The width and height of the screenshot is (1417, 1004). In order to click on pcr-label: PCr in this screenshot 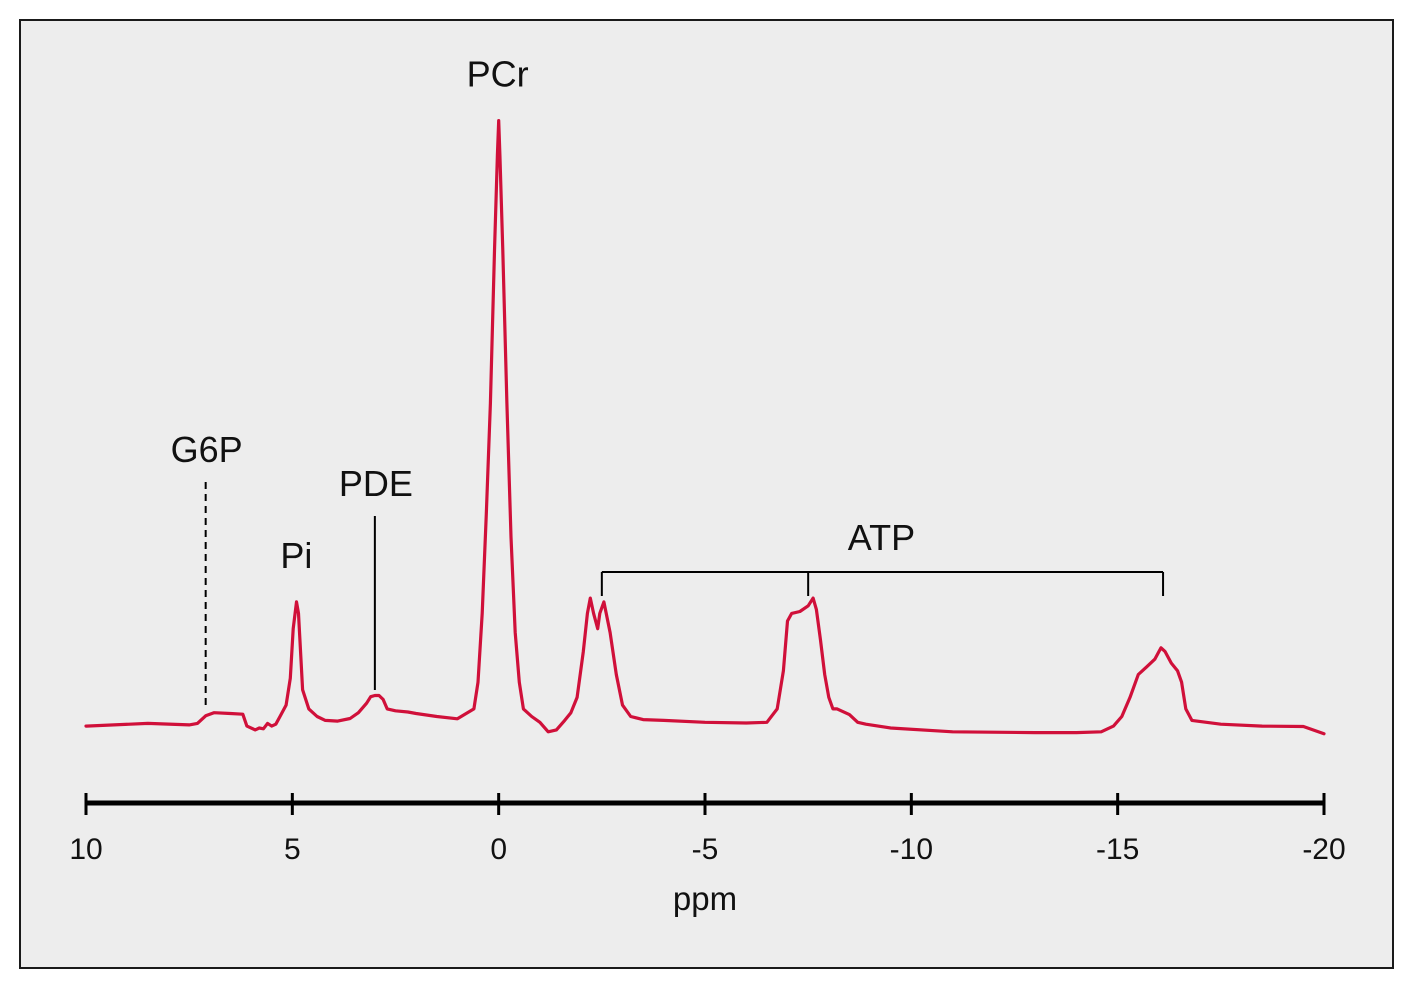, I will do `click(498, 74)`.